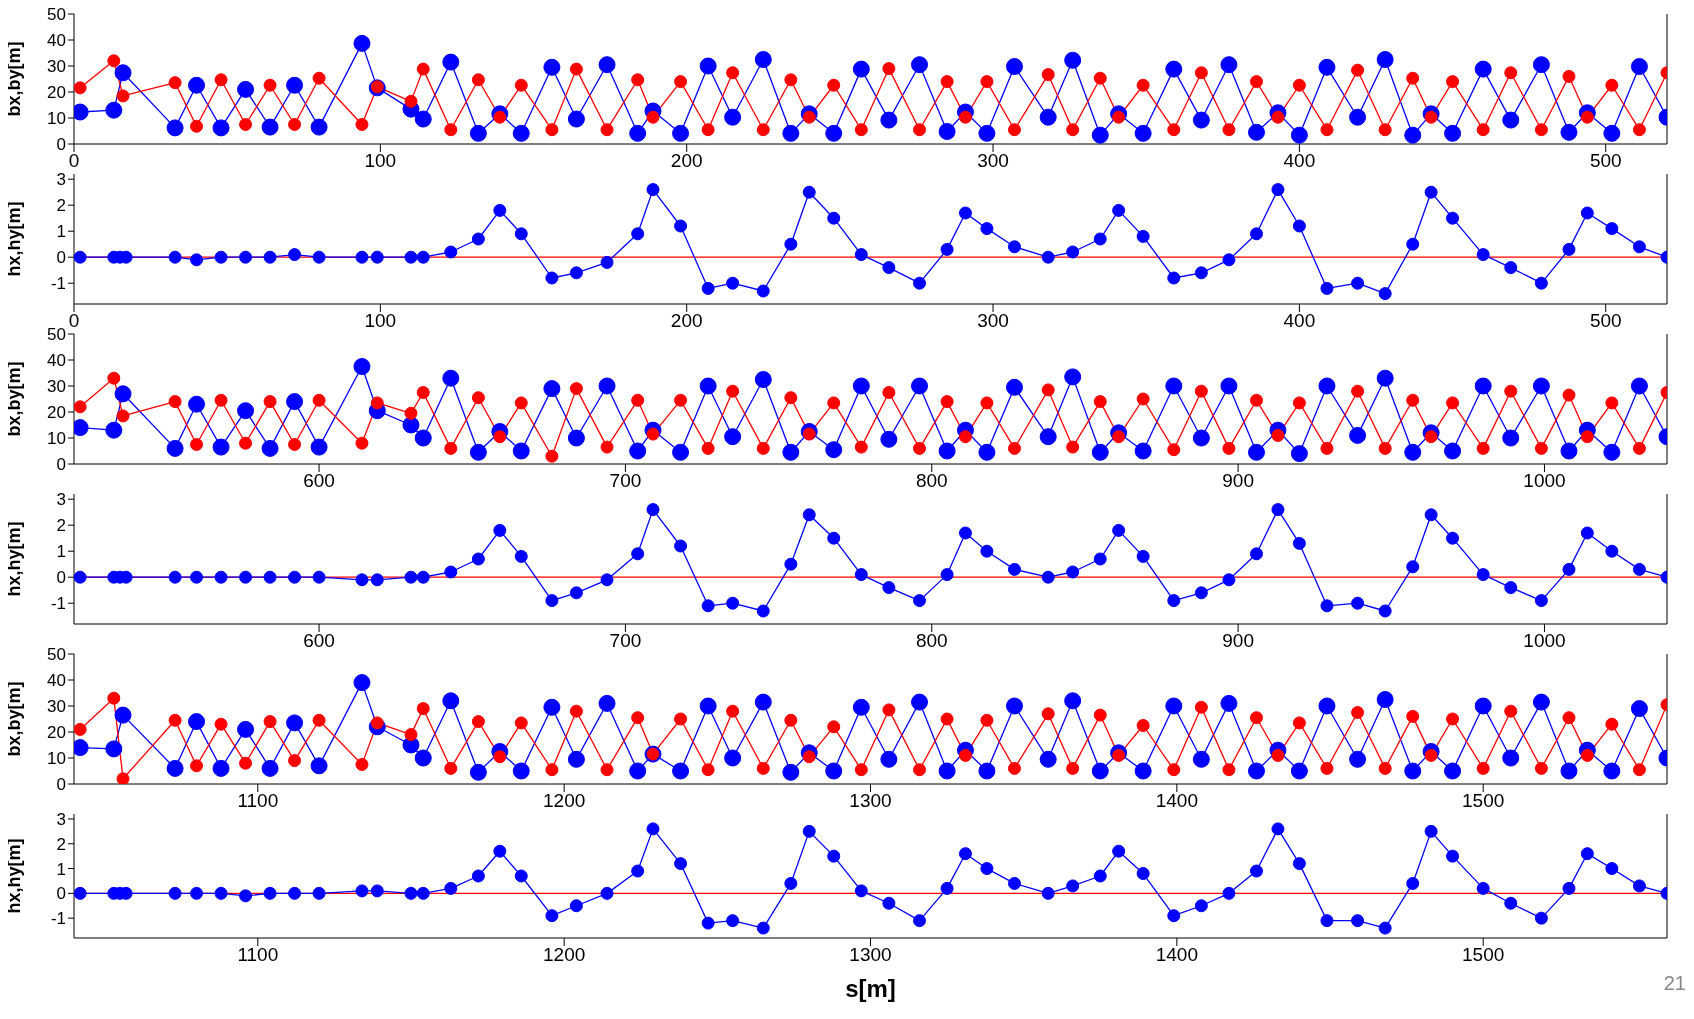 The image size is (1694, 1019). Describe the element at coordinates (1674, 983) in the screenshot. I see `text: 21` at that location.